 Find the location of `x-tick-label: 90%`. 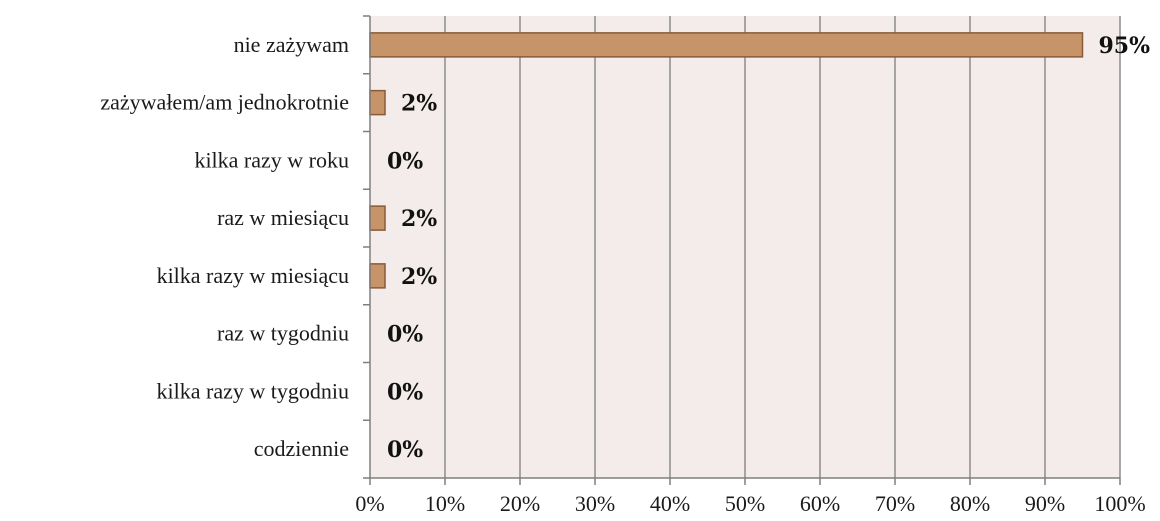

x-tick-label: 90% is located at coordinates (1045, 503).